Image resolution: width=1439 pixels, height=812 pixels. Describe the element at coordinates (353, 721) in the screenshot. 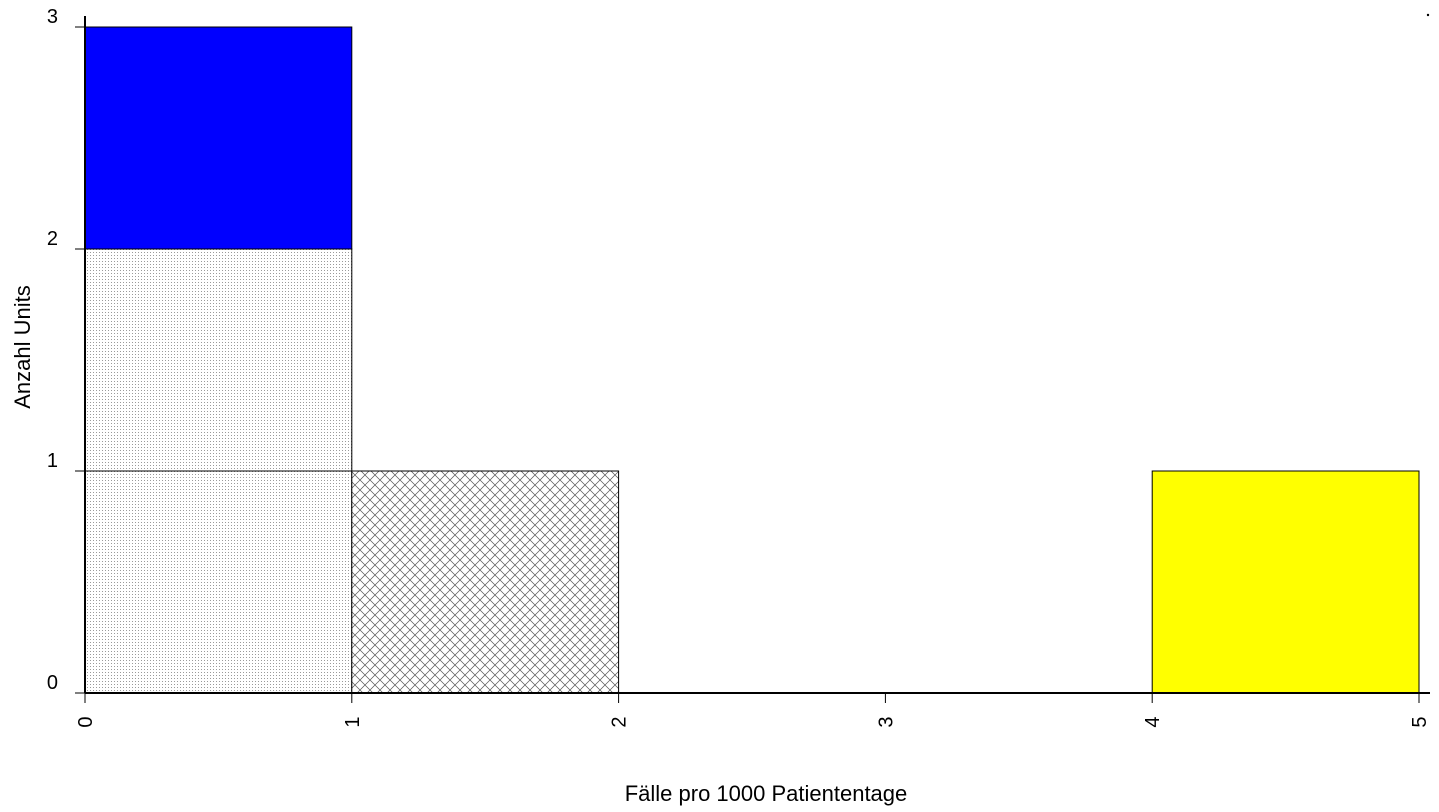

I see `x-tick-label-1: 1` at that location.